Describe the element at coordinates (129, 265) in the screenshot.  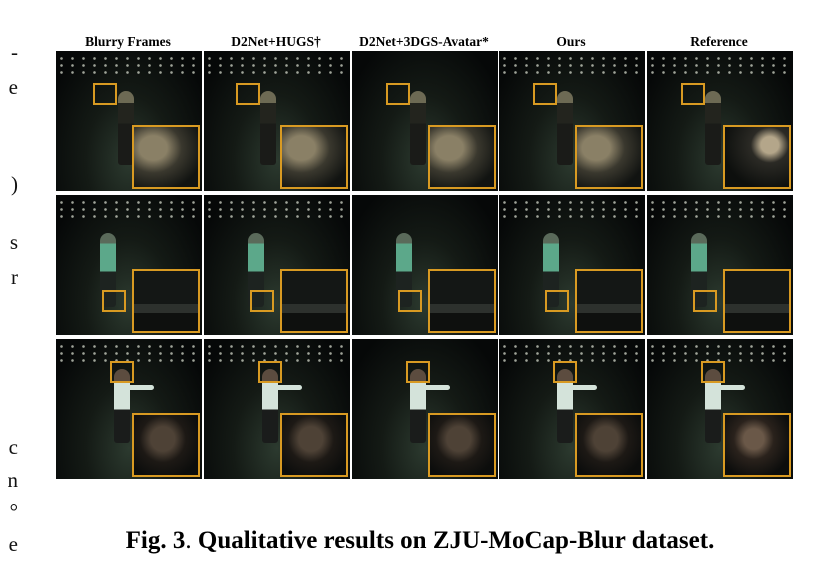
I see `image-blurry-row2` at that location.